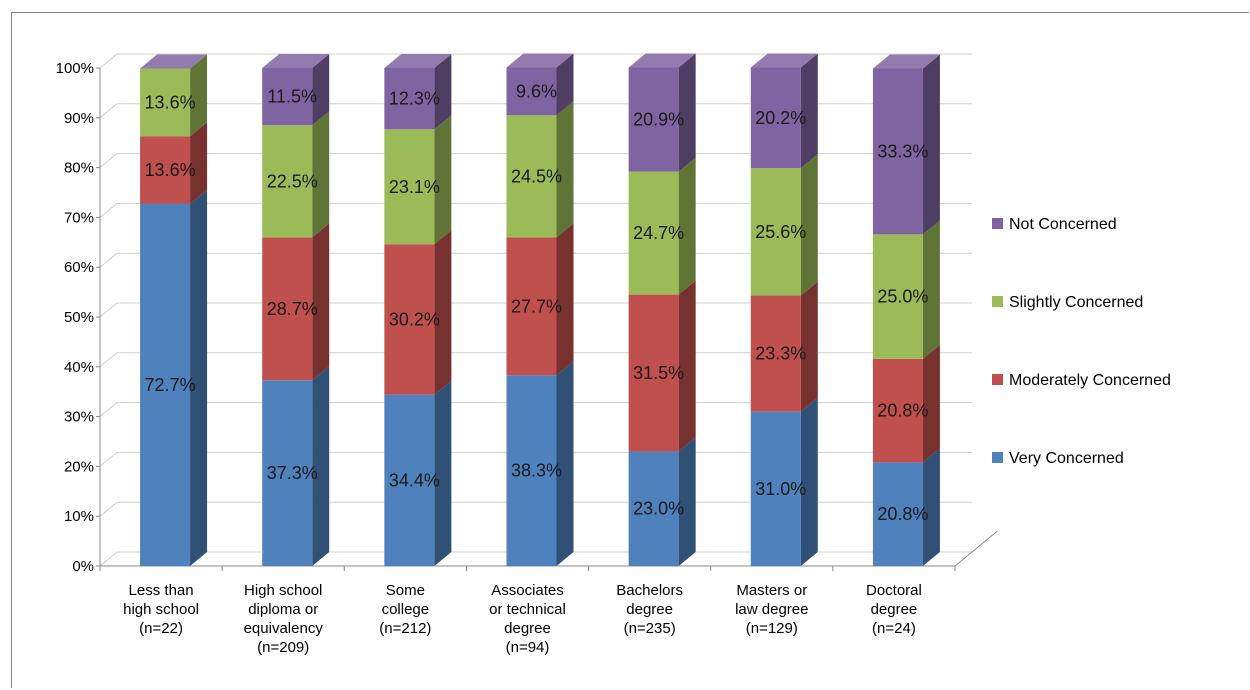 This screenshot has height=690, width=1250. What do you see at coordinates (1066, 458) in the screenshot?
I see `legend-label: Very Concerned` at bounding box center [1066, 458].